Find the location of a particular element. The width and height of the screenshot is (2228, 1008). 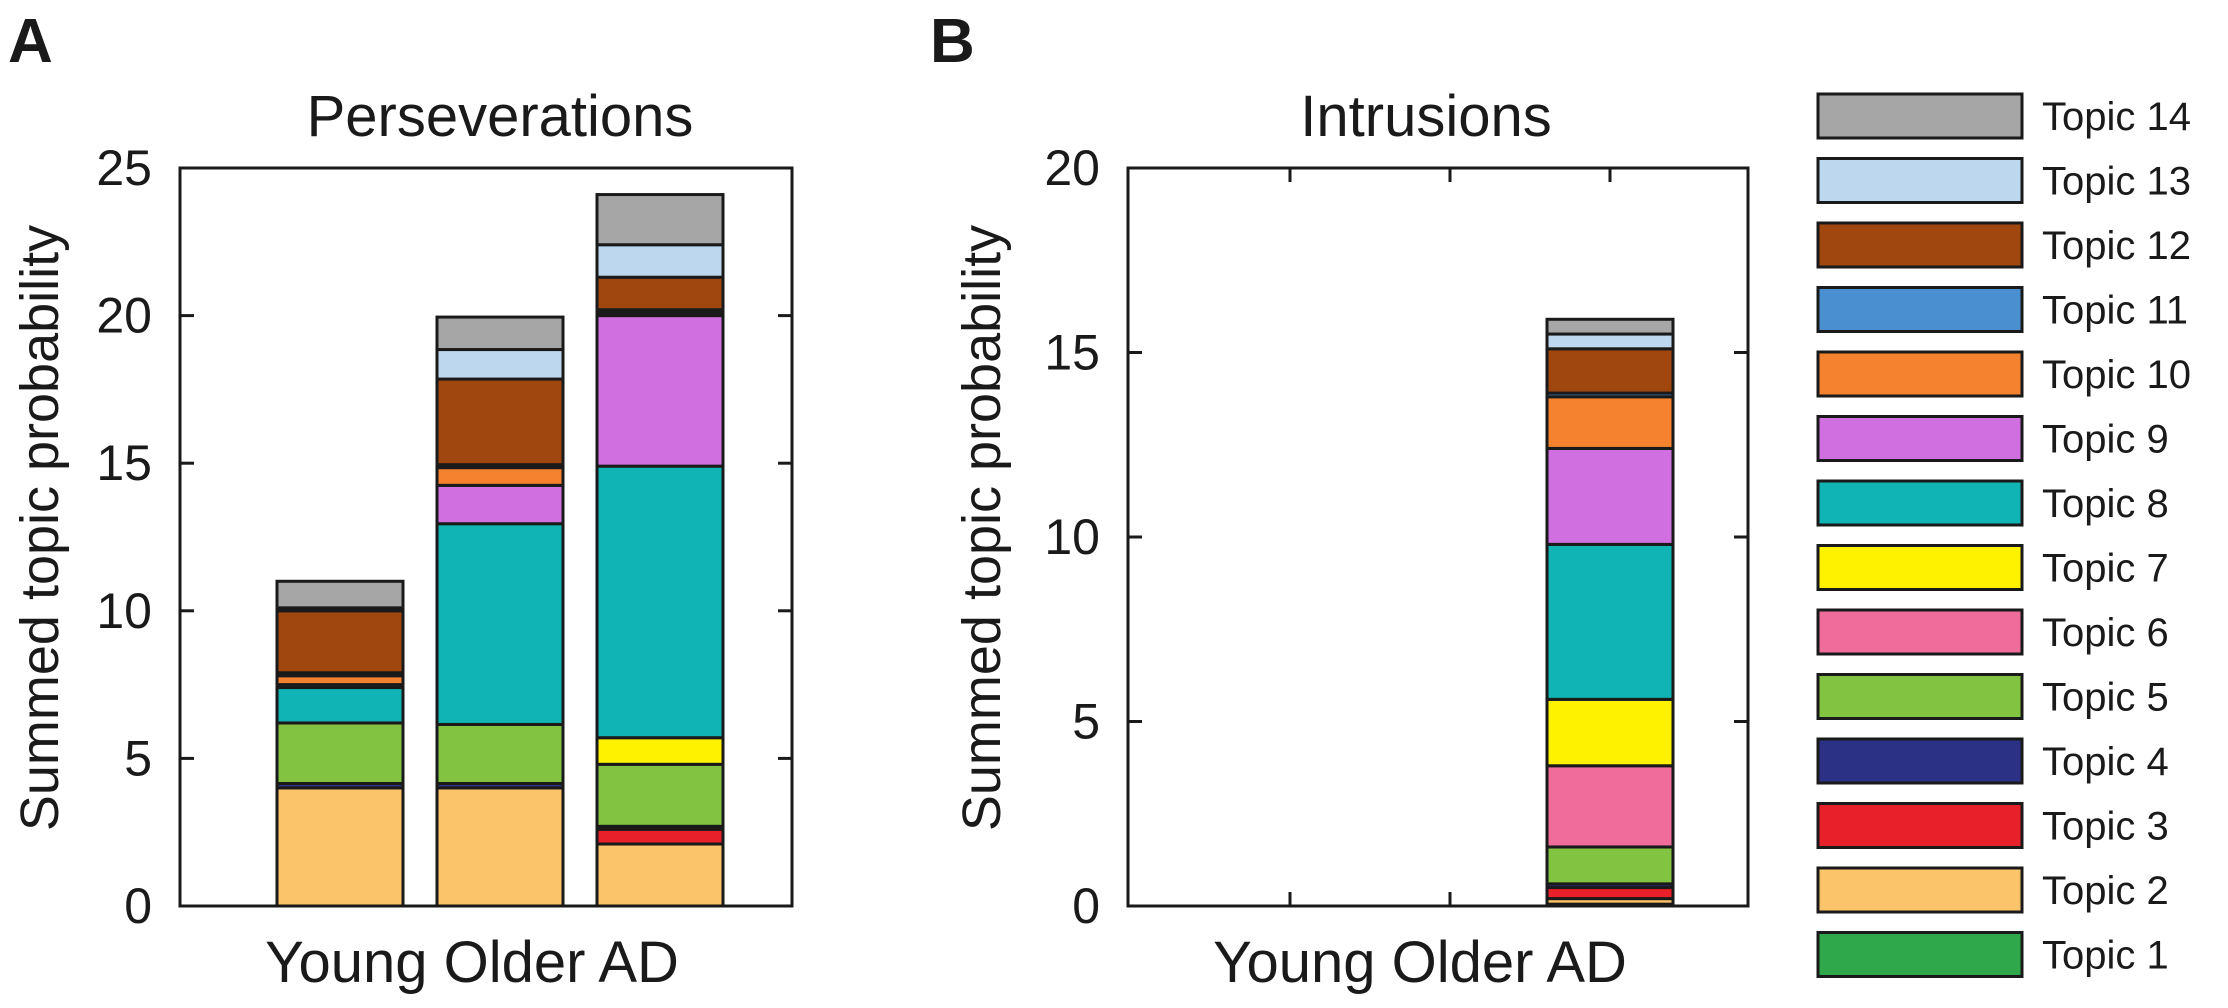

legend-label-topic-6: Topic 6 is located at coordinates (2105, 633).